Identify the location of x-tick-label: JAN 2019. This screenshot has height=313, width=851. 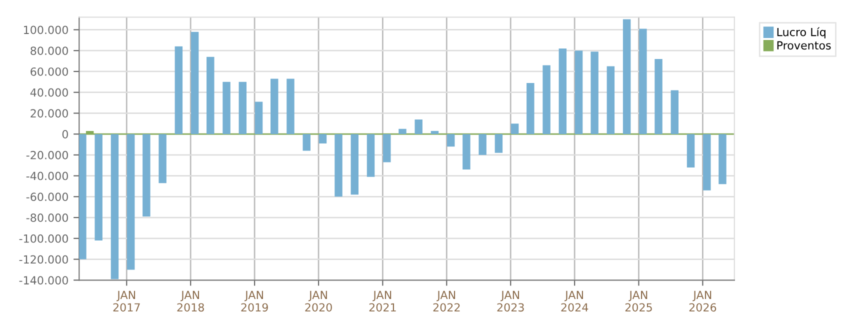
(254, 301).